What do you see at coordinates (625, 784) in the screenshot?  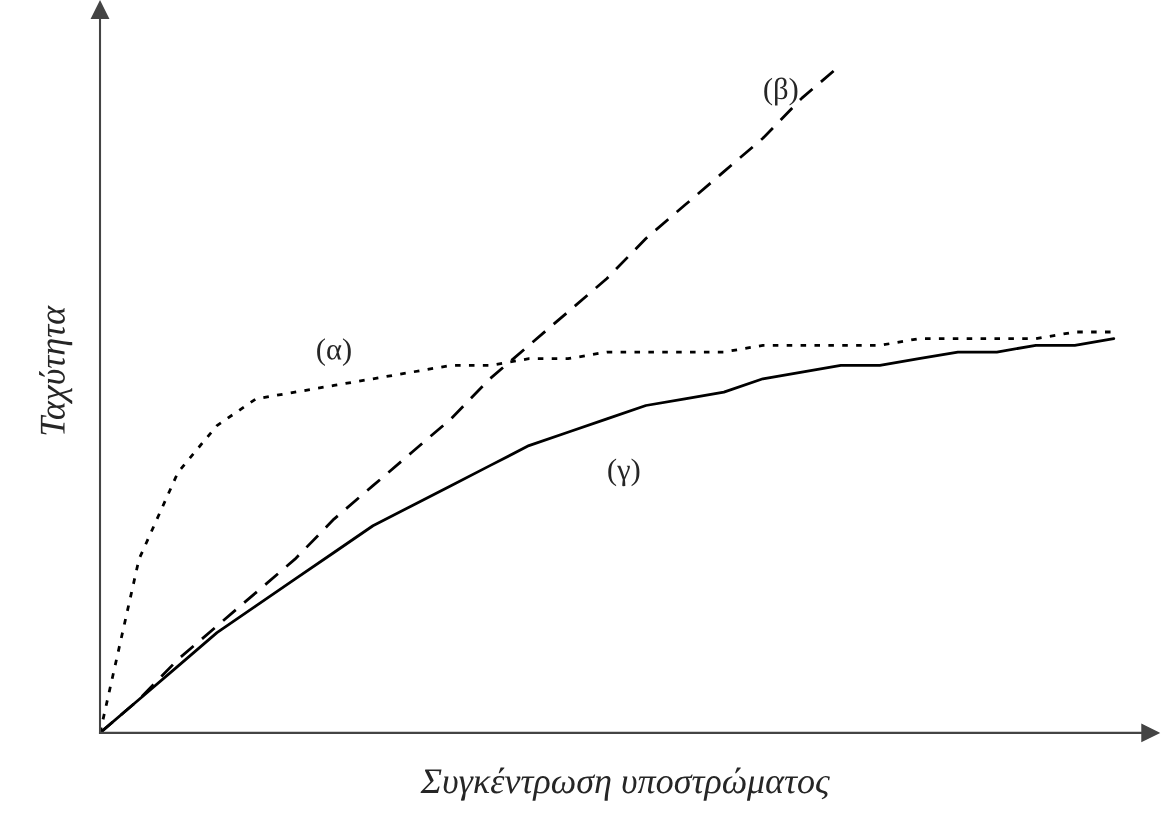 I see `x-axis-title: Συγκέντρωση υποστρώματος` at bounding box center [625, 784].